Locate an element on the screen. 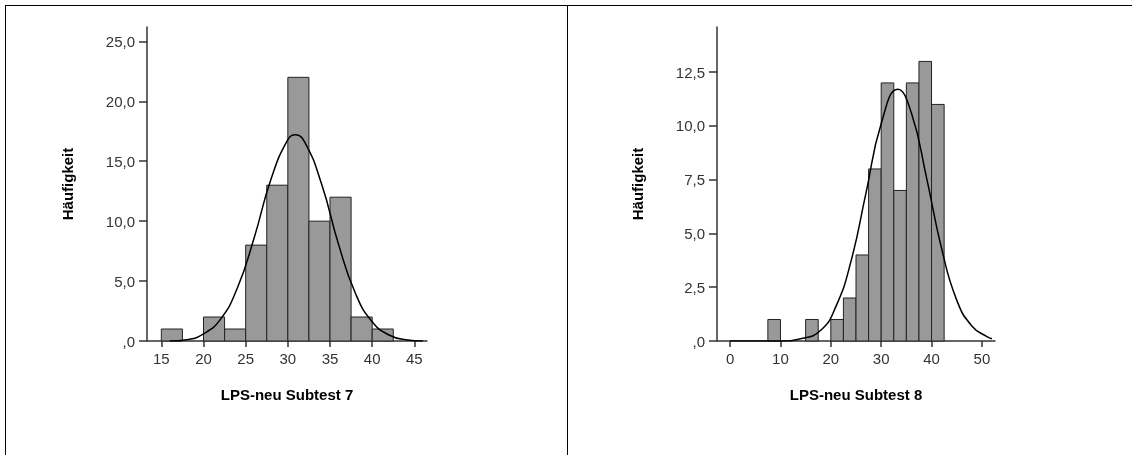  line-series is located at coordinates (861, 215).